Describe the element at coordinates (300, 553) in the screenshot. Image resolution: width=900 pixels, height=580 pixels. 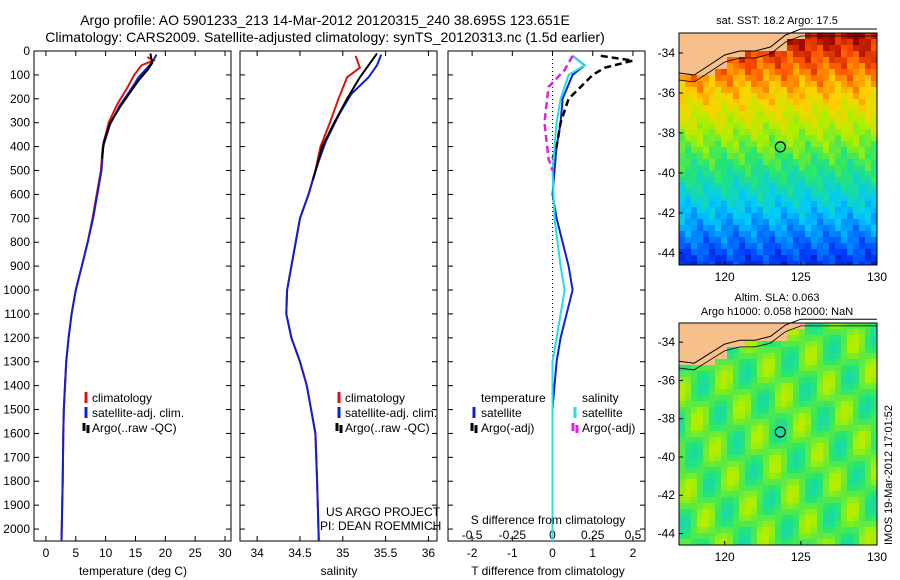
I see `x-tick-label: 34.5` at that location.